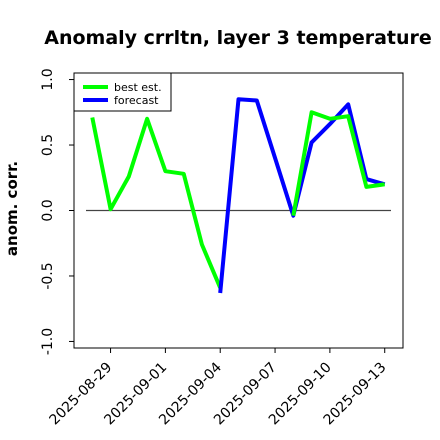  I want to click on legend-box, so click(122, 92).